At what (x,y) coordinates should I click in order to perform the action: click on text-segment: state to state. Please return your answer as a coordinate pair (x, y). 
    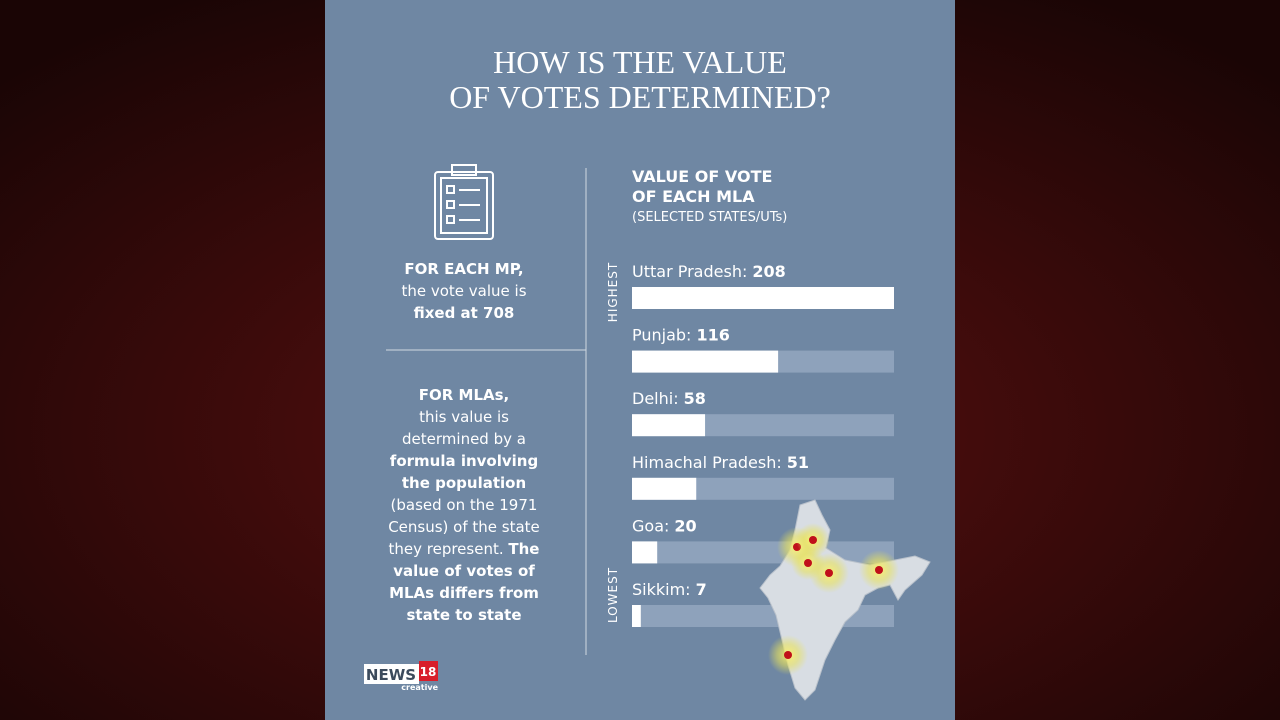
    Looking at the image, I should click on (463, 615).